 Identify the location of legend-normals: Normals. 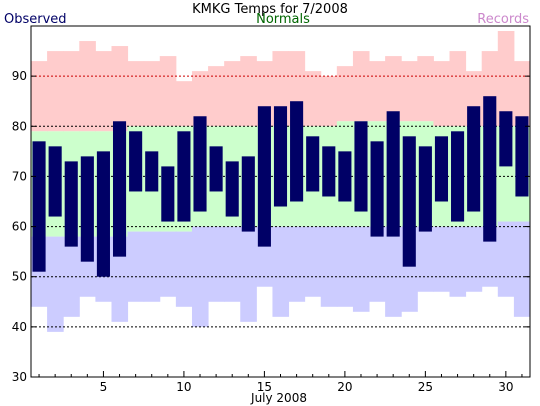
(283, 19).